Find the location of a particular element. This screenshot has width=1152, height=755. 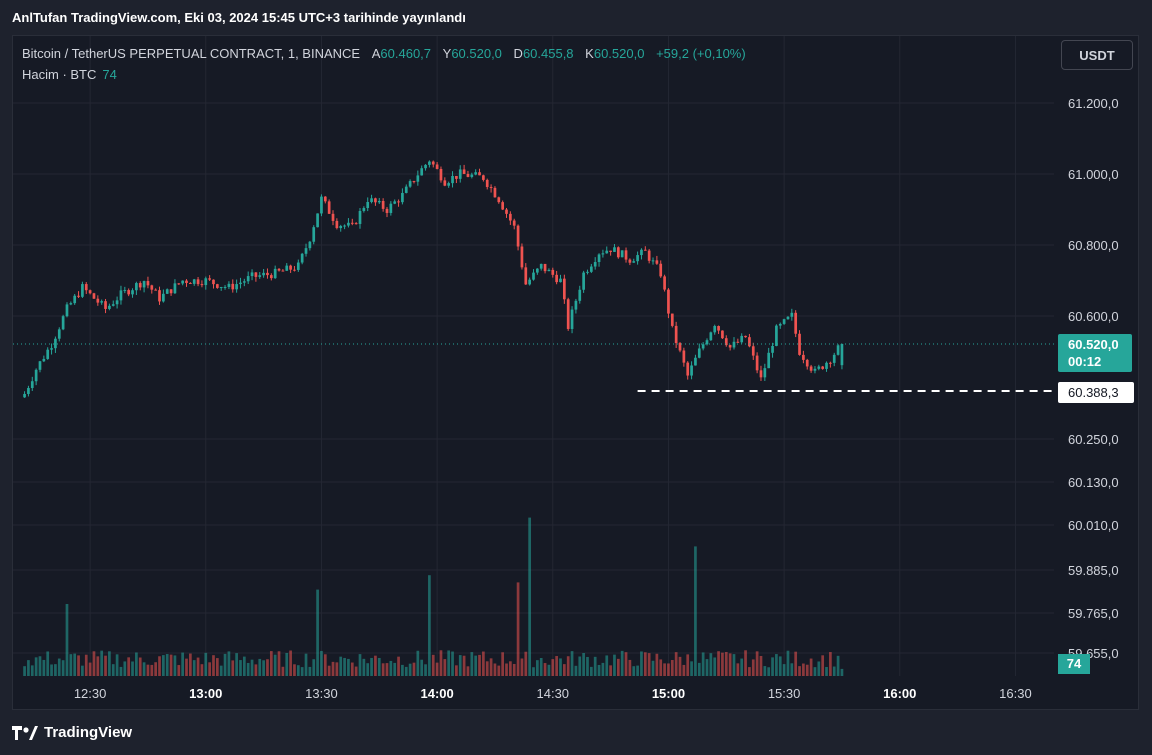

change-value: +59,2 (+0,10%) is located at coordinates (701, 53).